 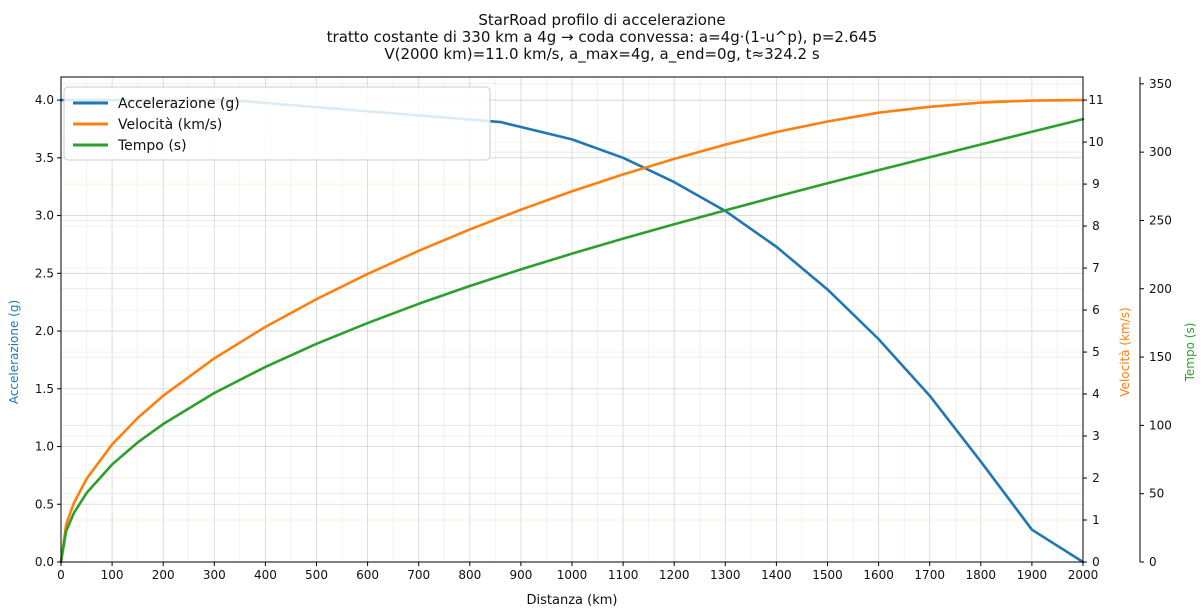 What do you see at coordinates (827, 575) in the screenshot?
I see `x-tick-label: 1500` at bounding box center [827, 575].